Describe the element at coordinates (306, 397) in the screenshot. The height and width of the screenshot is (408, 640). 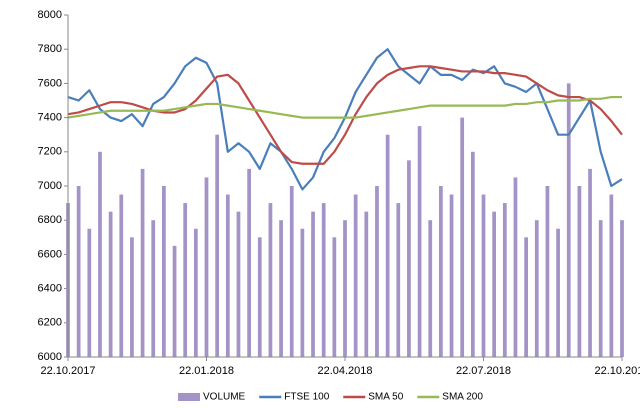
I see `legend-label: FTSE 100` at that location.